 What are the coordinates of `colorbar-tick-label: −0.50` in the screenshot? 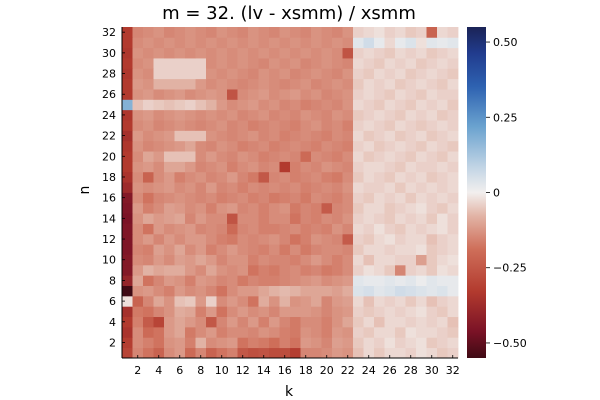 It's located at (510, 343).